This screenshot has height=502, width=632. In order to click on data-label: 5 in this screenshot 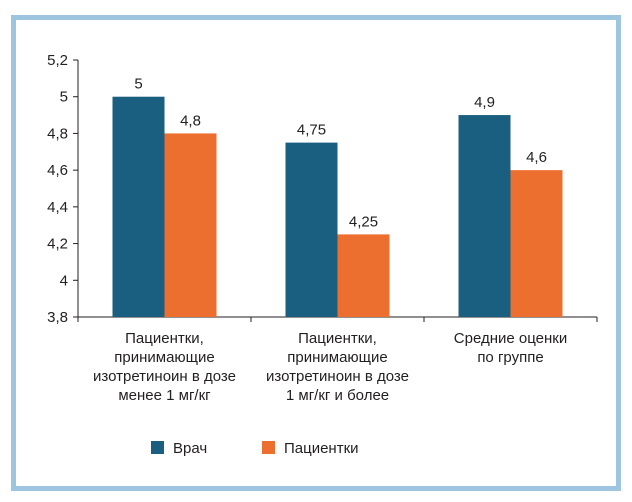, I will do `click(138, 84)`.